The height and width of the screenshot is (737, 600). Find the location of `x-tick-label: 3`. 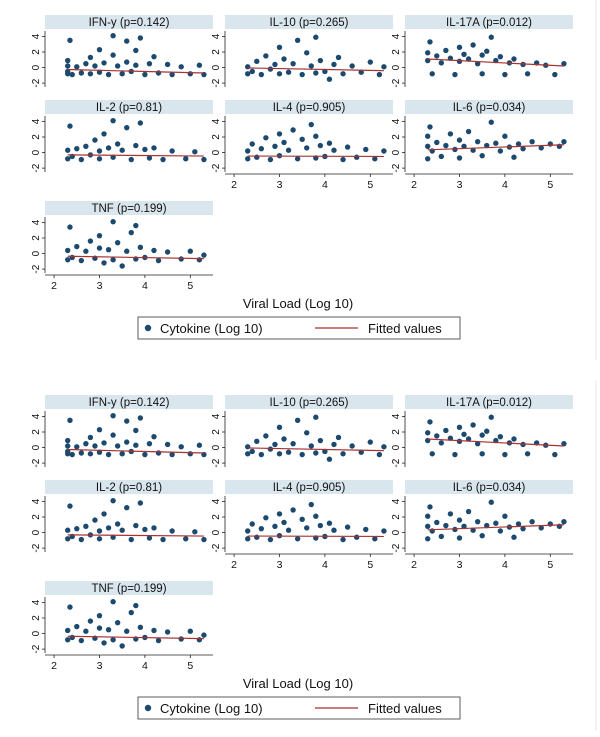

x-tick-label: 3 is located at coordinates (100, 666).